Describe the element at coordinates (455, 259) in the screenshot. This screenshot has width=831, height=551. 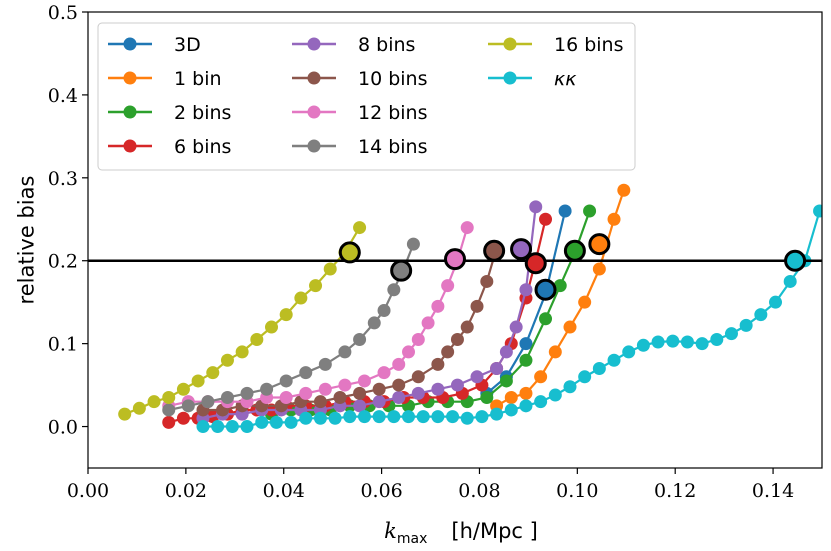
I see `series-6-threshold-marker` at that location.